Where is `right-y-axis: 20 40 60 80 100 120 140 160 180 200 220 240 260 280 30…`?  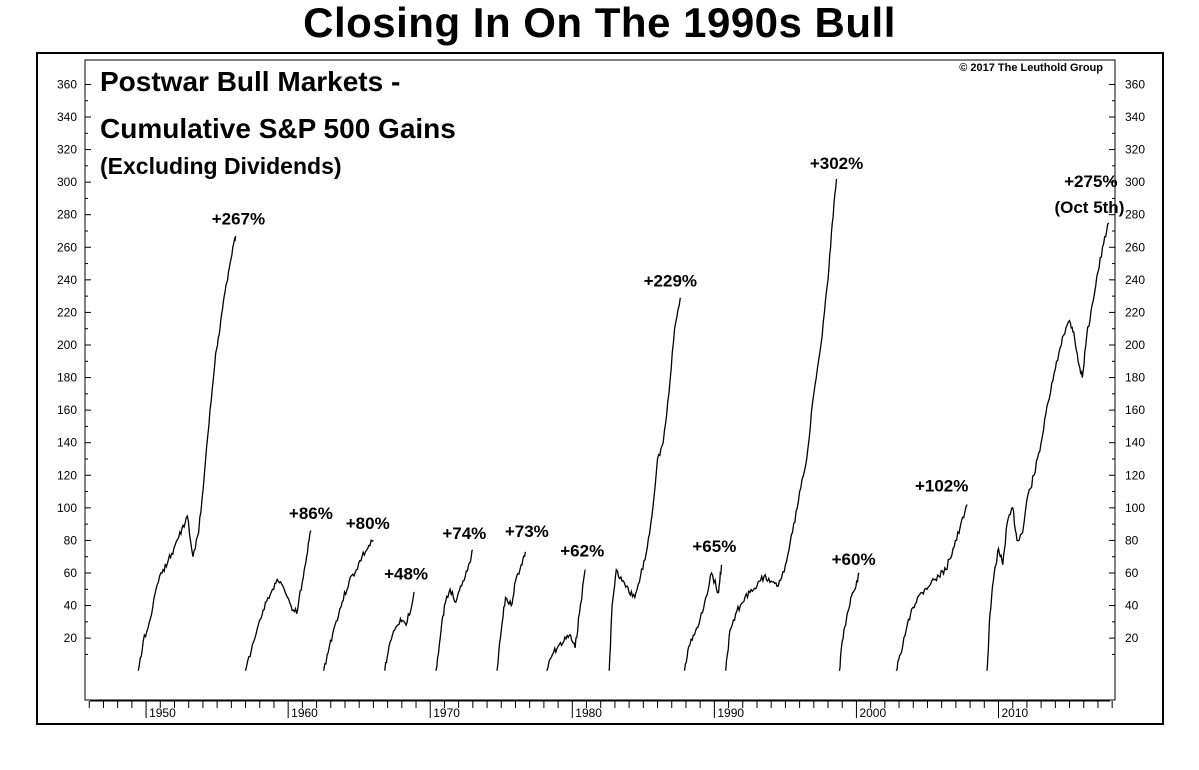
right-y-axis: 20 40 60 80 100 120 140 160 180 200 220 240 260 280 30… is located at coordinates (1127, 366).